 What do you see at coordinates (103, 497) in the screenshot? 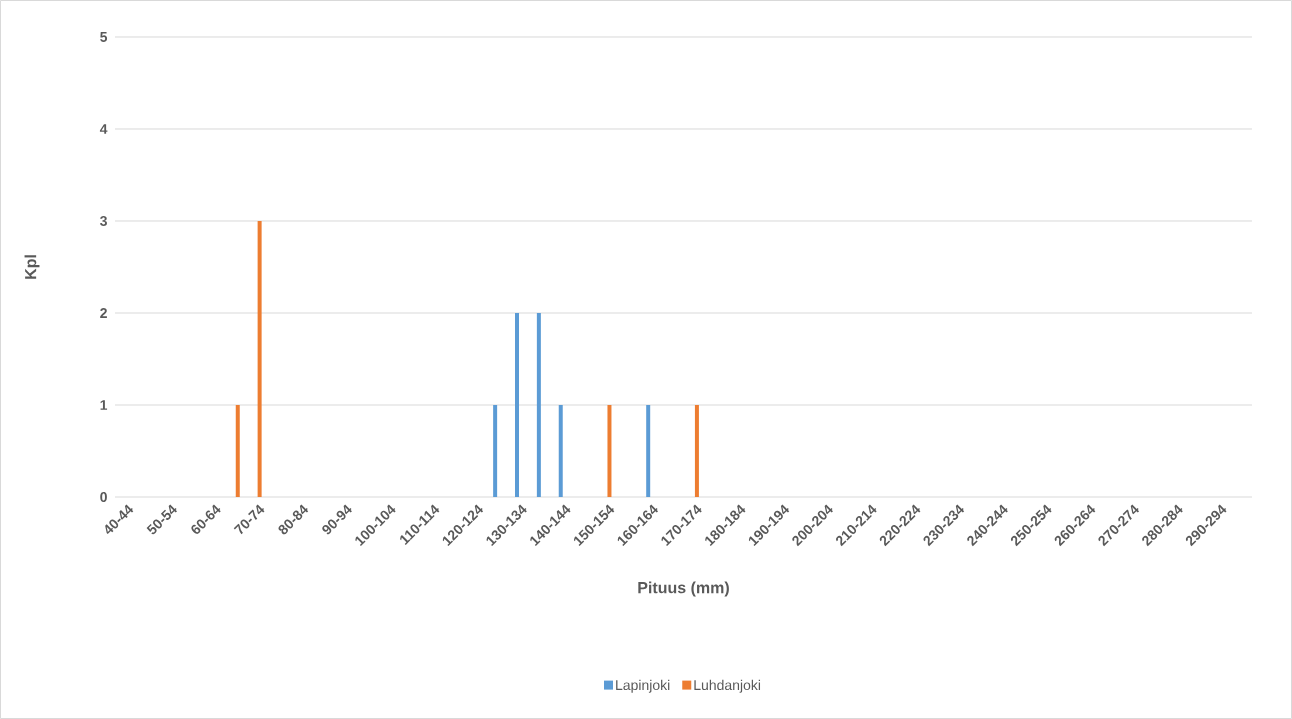
I see `y-tick-label: 0` at bounding box center [103, 497].